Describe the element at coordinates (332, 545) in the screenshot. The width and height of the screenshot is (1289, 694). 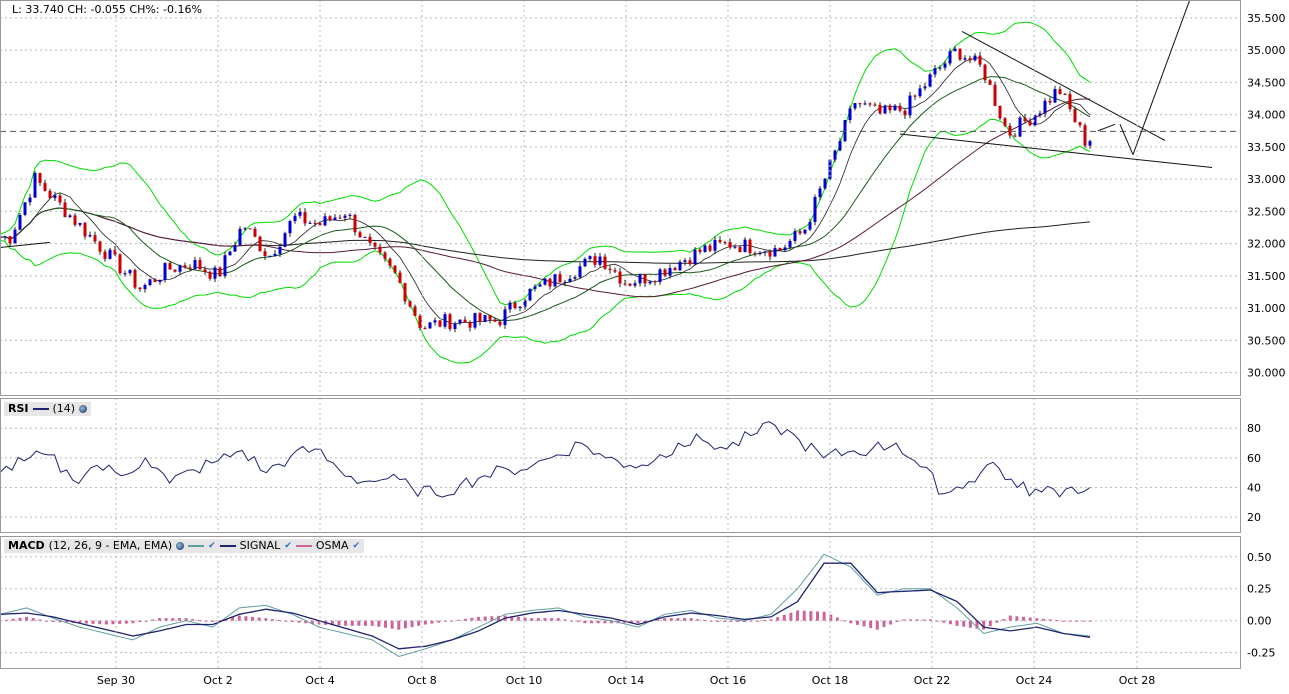
I see `osma-label: OSMA` at that location.